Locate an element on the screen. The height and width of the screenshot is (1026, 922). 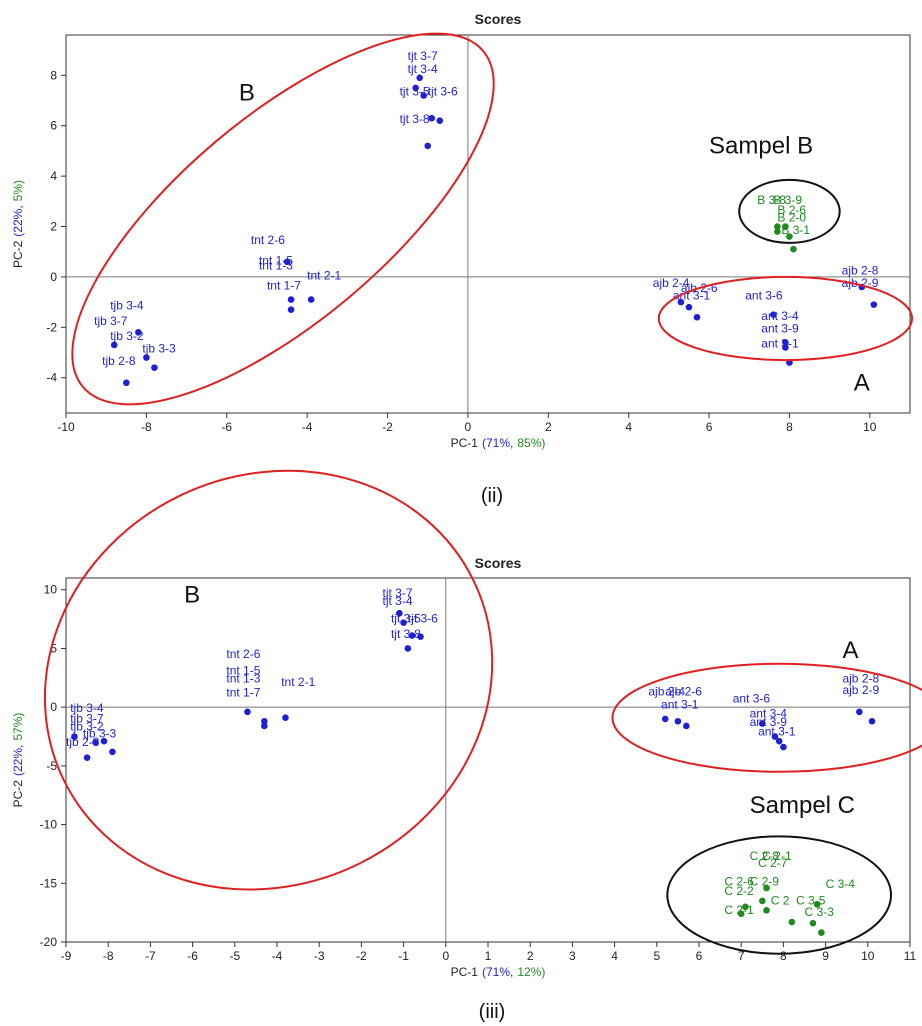
x-axis-pct-sample: 85%) is located at coordinates (531, 443).